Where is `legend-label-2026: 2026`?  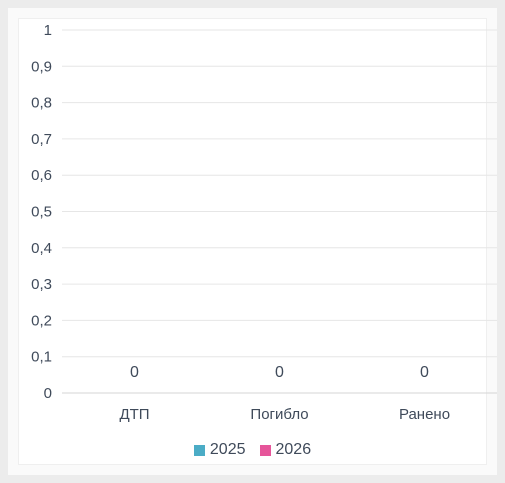 legend-label-2026: 2026 is located at coordinates (293, 449).